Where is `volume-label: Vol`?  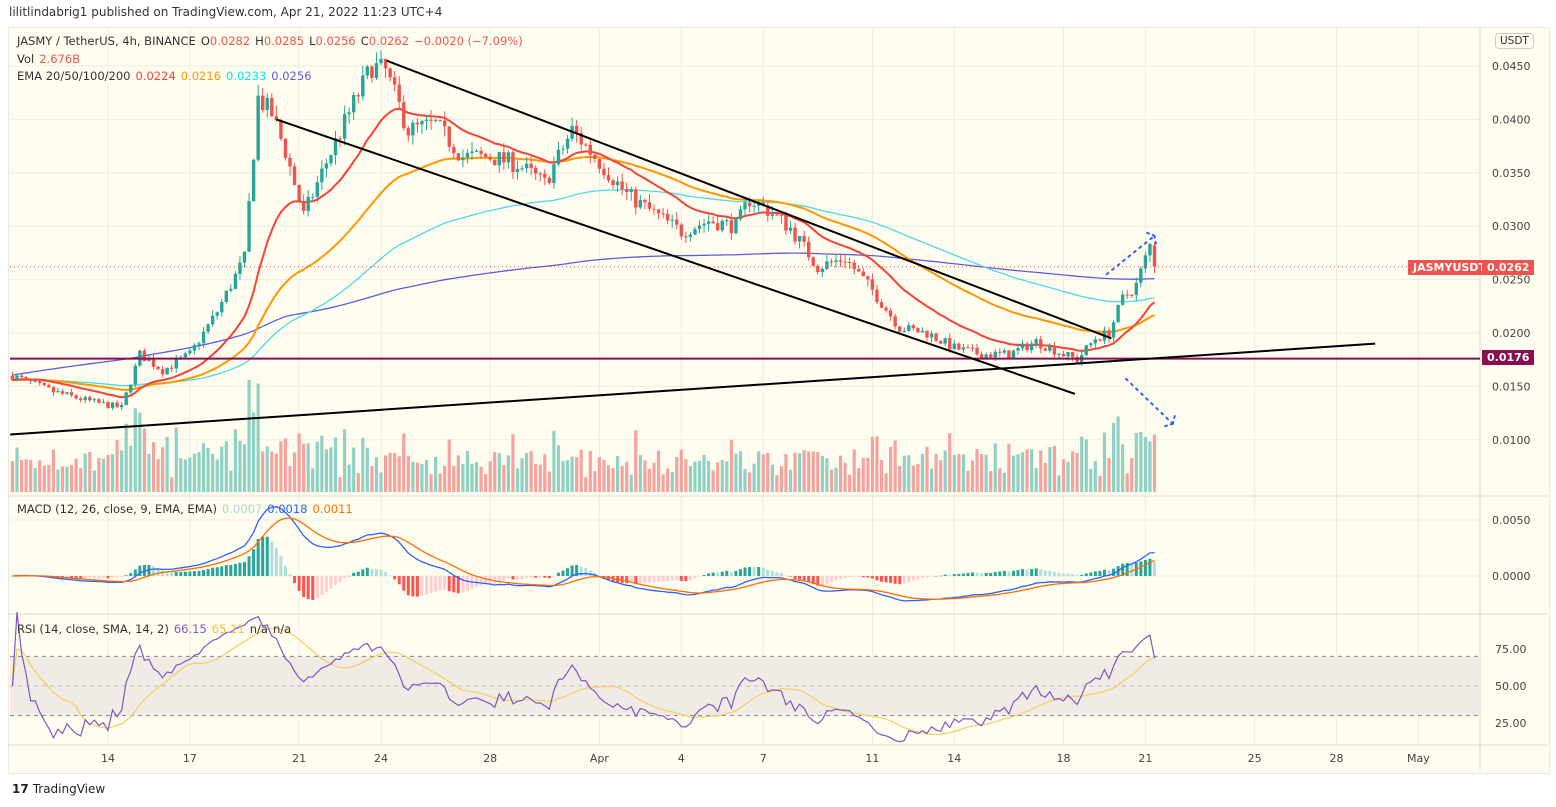 volume-label: Vol is located at coordinates (26, 59).